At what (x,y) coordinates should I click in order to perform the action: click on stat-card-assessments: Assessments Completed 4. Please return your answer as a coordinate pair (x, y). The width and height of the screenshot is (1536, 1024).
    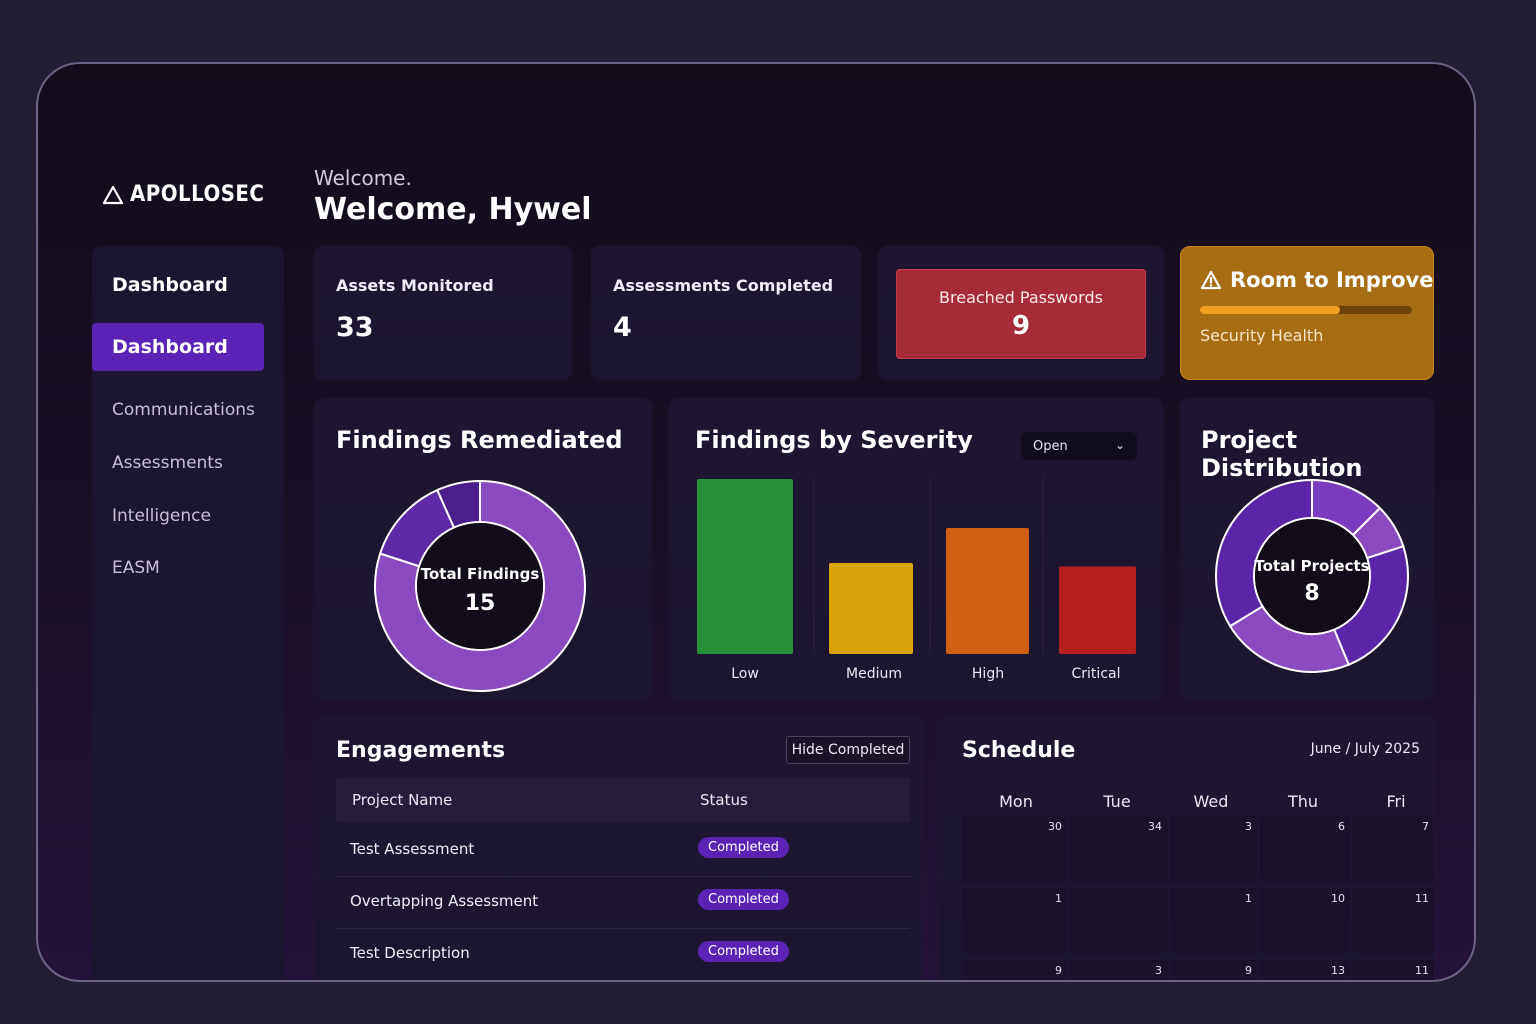
    Looking at the image, I should click on (726, 313).